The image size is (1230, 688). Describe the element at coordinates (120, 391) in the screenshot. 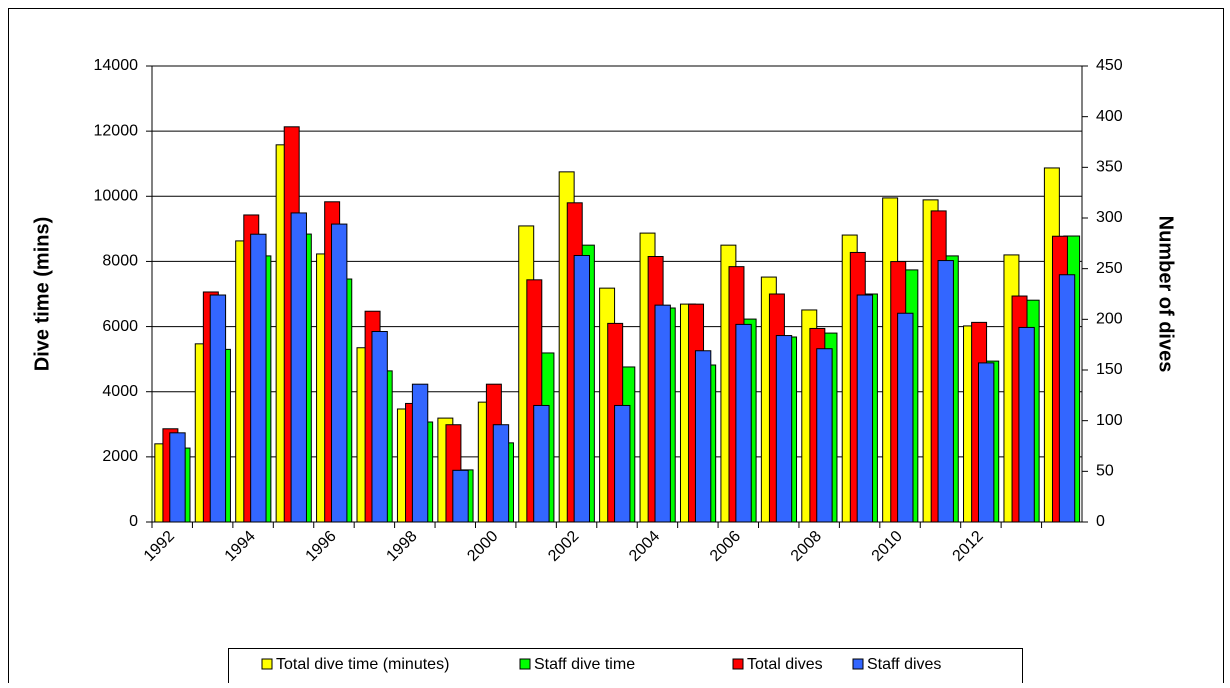

I see `y-tick-label: 4000` at that location.